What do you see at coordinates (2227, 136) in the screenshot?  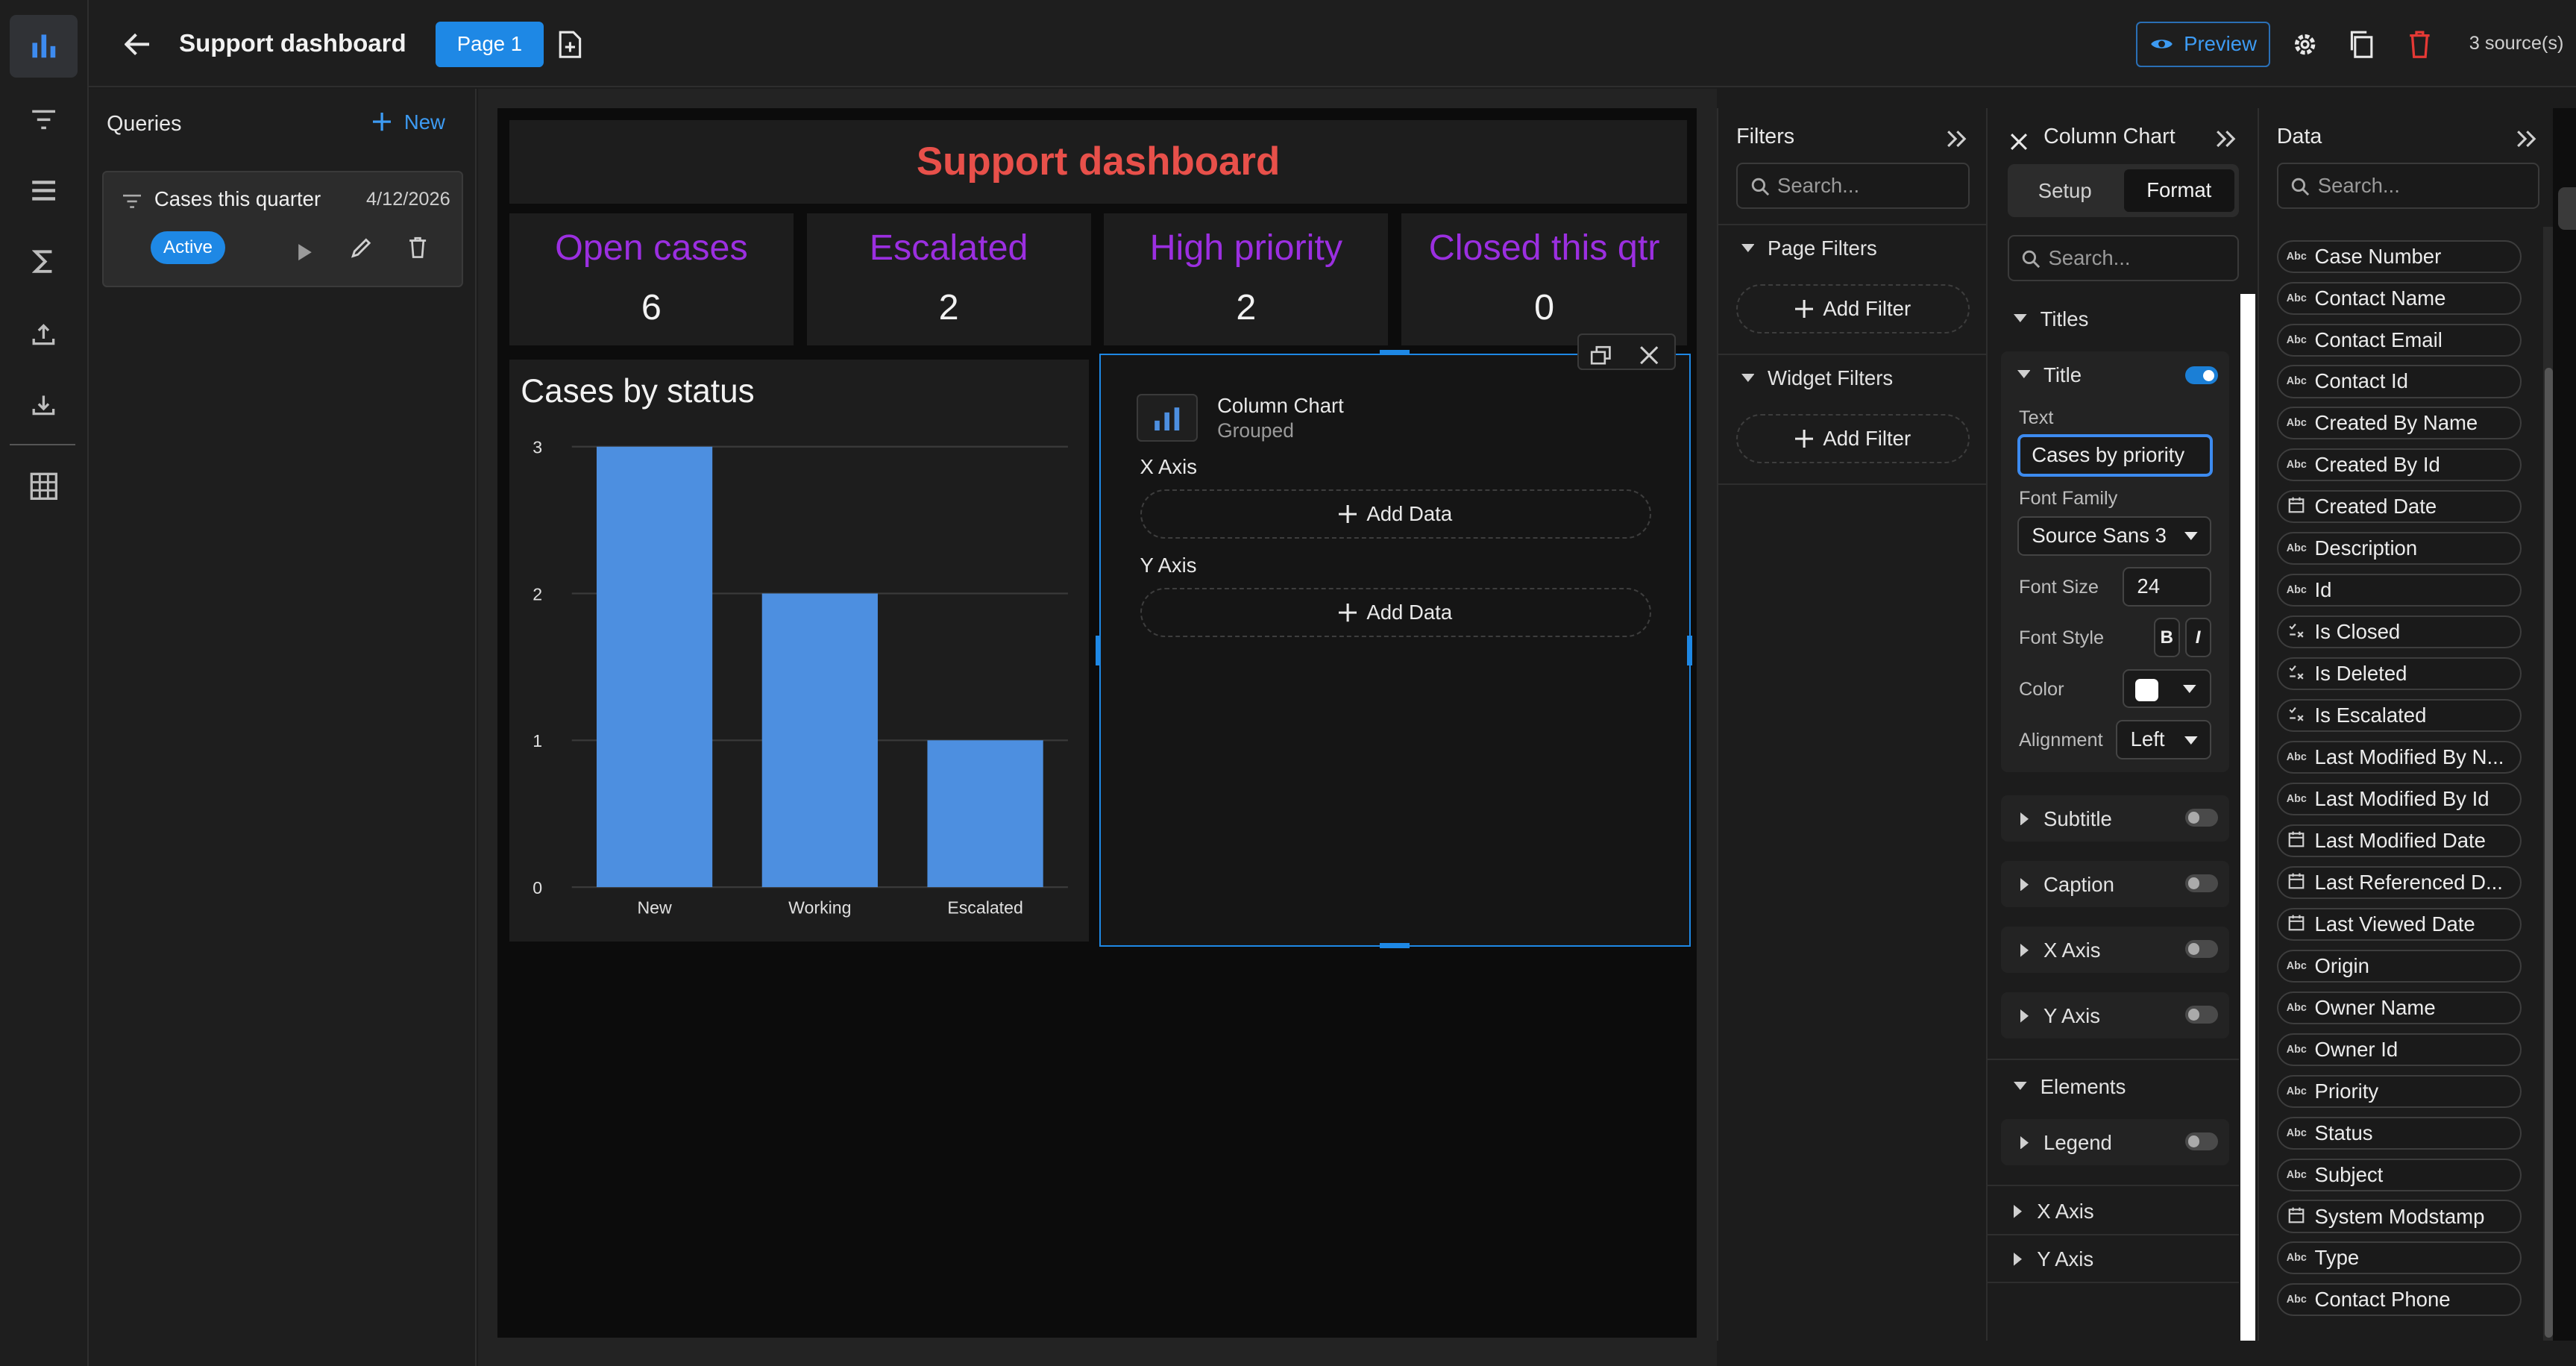 I see `collapse-format-button` at bounding box center [2227, 136].